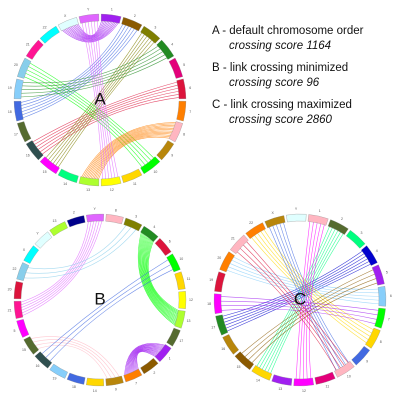 The image size is (400, 400). I want to click on panel-letter: B, so click(99, 298).